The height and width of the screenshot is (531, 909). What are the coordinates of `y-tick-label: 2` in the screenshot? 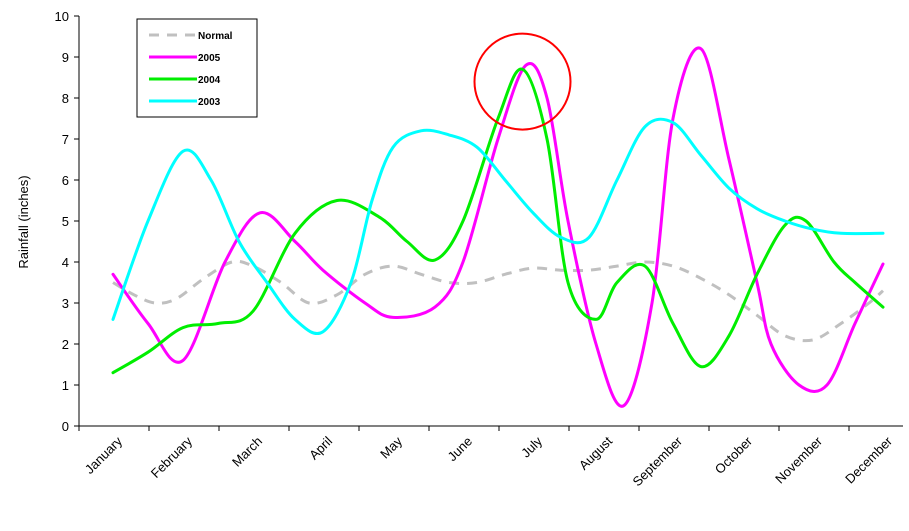 It's located at (65, 344).